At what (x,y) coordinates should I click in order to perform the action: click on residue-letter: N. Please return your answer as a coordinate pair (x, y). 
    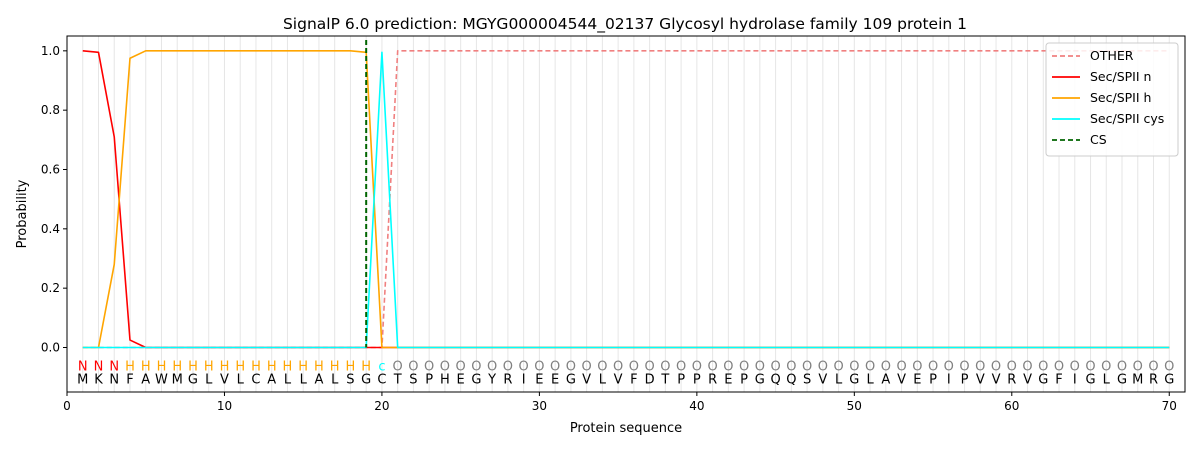
    Looking at the image, I should click on (114, 380).